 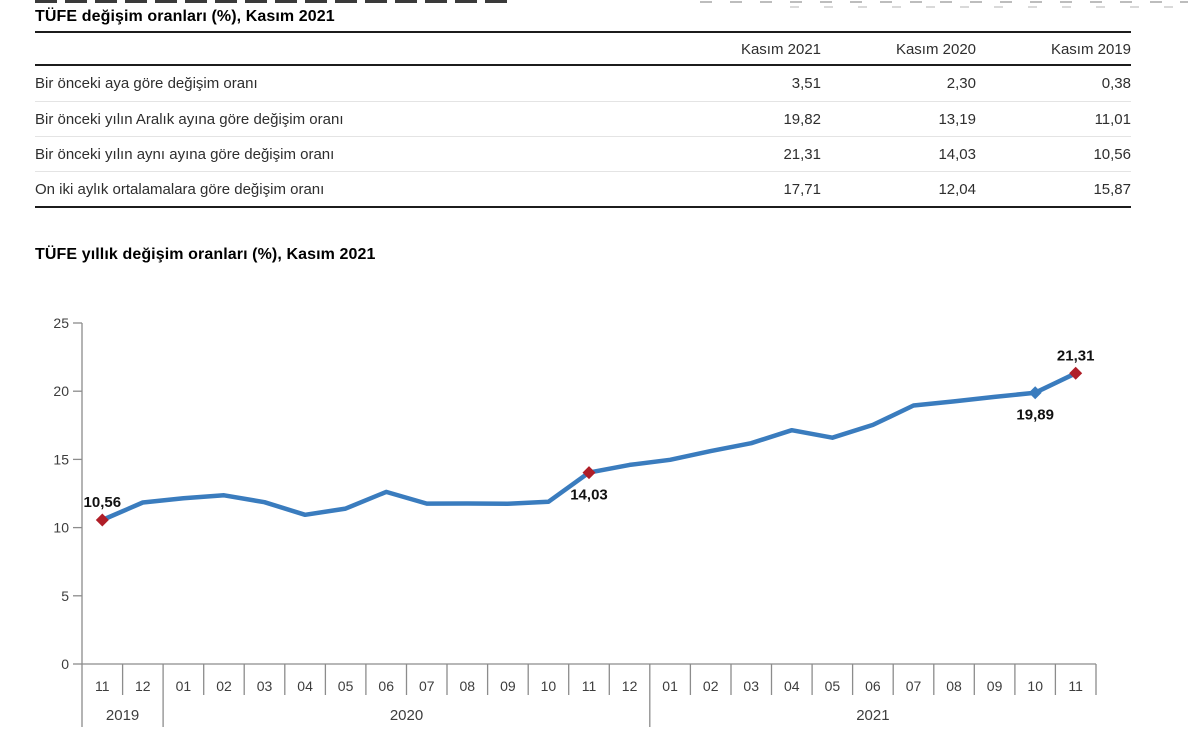 What do you see at coordinates (872, 715) in the screenshot?
I see `year-label: 2021` at bounding box center [872, 715].